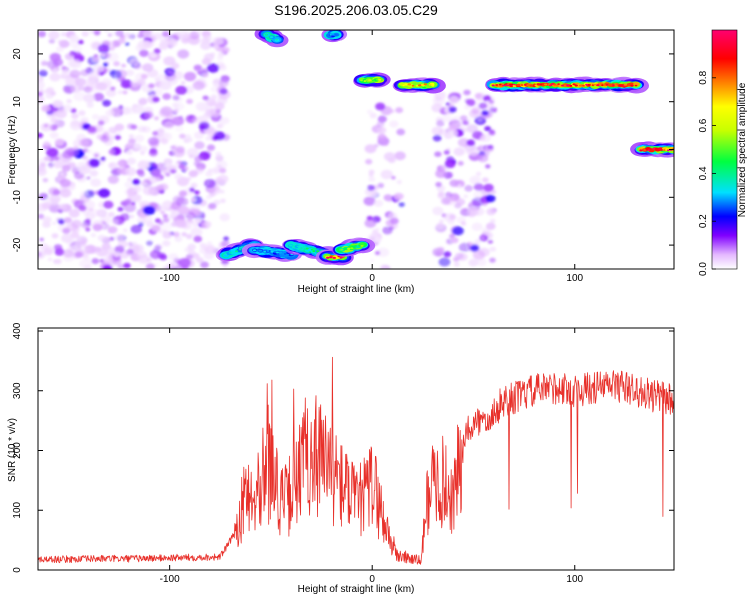  What do you see at coordinates (12, 450) in the screenshot?
I see `snr-y-axis-label: SNR (10 * v/v)` at bounding box center [12, 450].